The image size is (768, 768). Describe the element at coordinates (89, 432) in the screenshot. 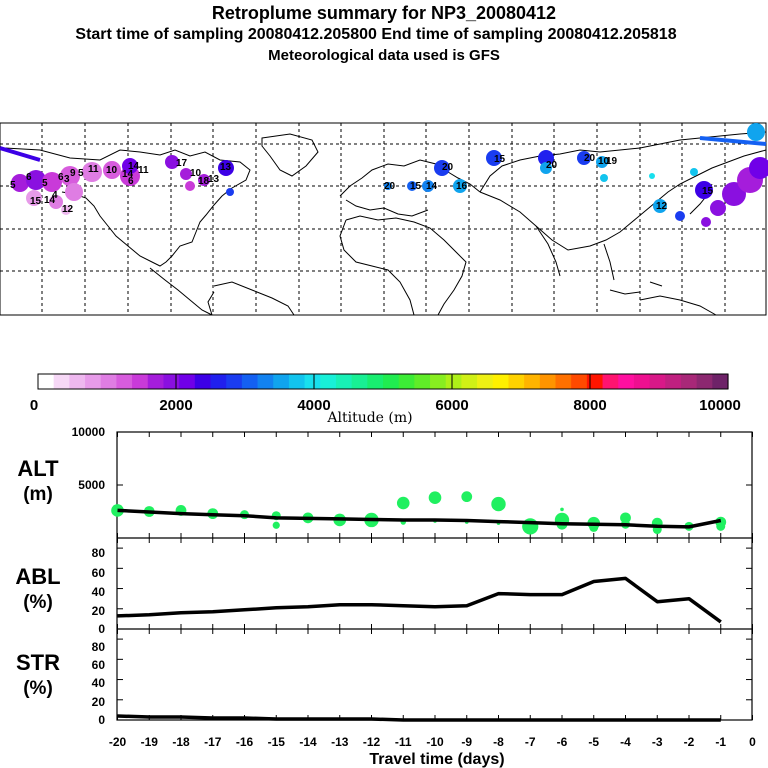

I see `alt-y-tick: 10000` at that location.